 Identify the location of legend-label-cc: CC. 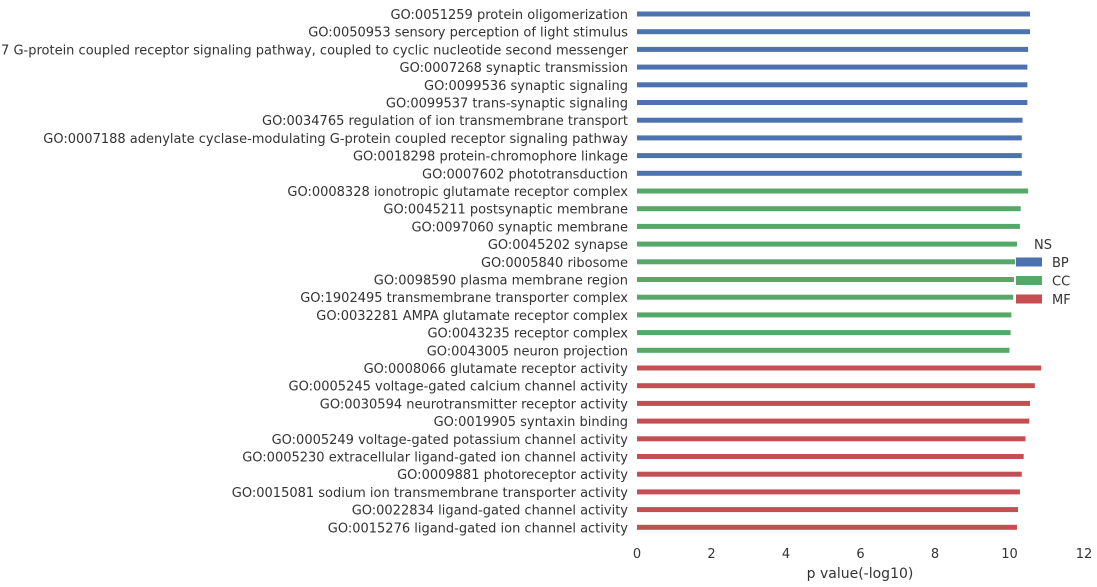
(1061, 282).